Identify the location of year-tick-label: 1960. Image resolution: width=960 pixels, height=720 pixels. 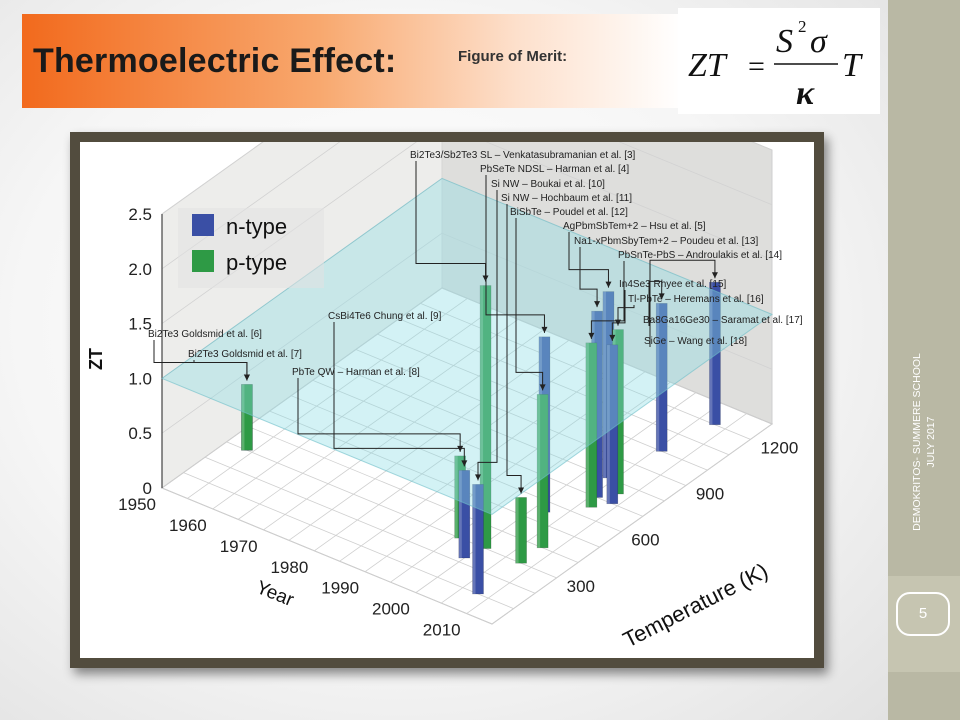
(188, 525).